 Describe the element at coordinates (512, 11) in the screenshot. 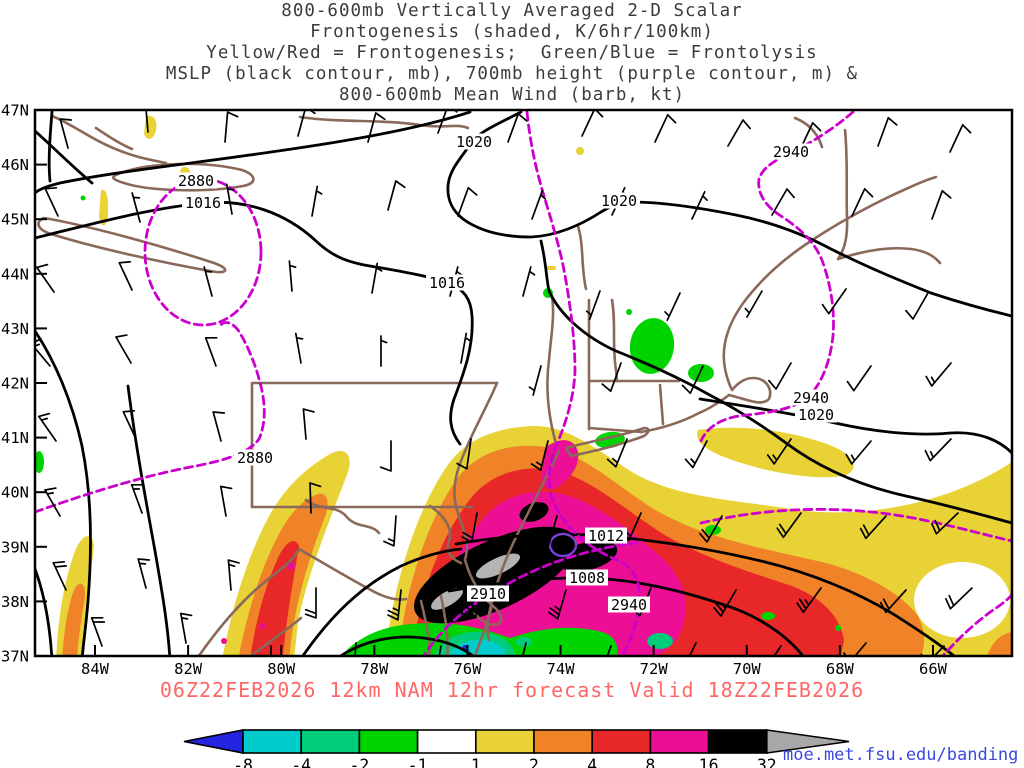

I see `title-line-1: 800-600mb Vertically Averaged 2-D Scalar` at that location.